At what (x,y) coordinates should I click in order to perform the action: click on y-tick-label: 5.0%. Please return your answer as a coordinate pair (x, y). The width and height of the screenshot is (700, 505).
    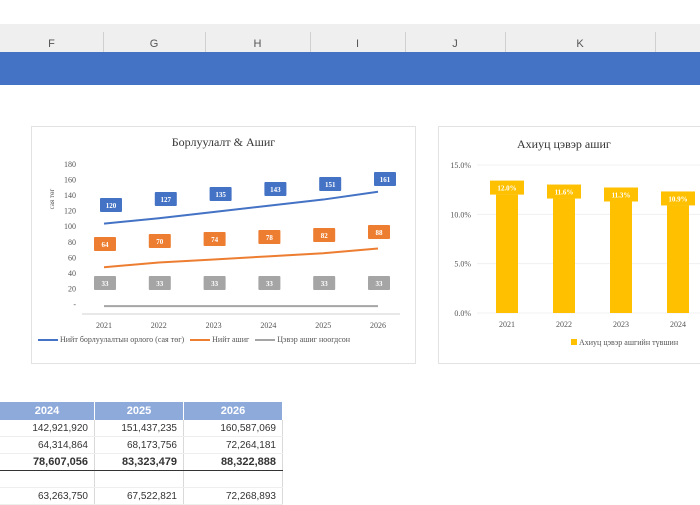
    Looking at the image, I should click on (462, 264).